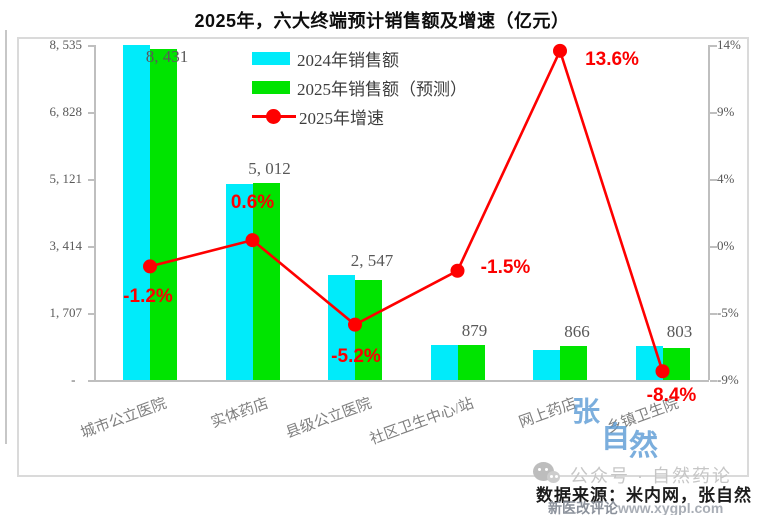 This screenshot has height=515, width=764. What do you see at coordinates (269, 169) in the screenshot?
I see `bar-value-label: 5, 012` at bounding box center [269, 169].